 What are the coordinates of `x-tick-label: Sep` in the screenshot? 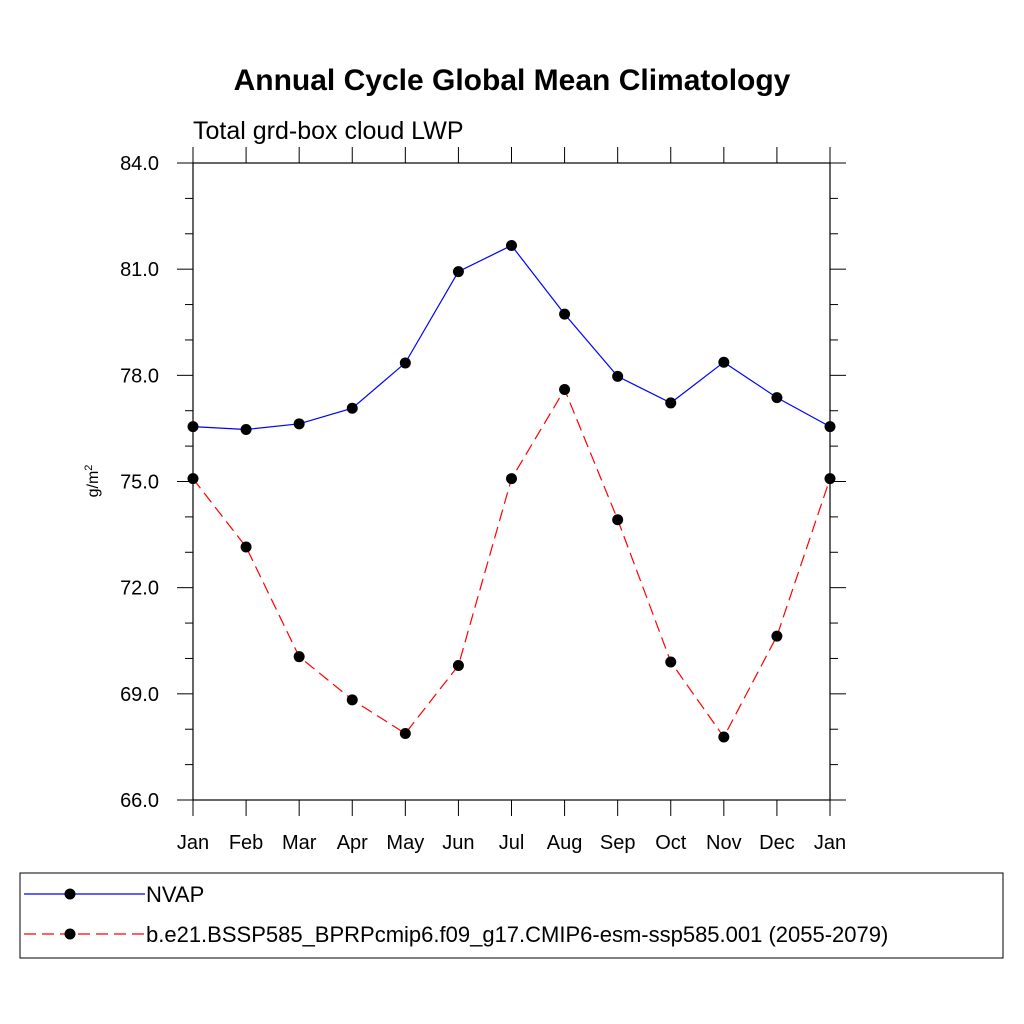 It's located at (618, 843).